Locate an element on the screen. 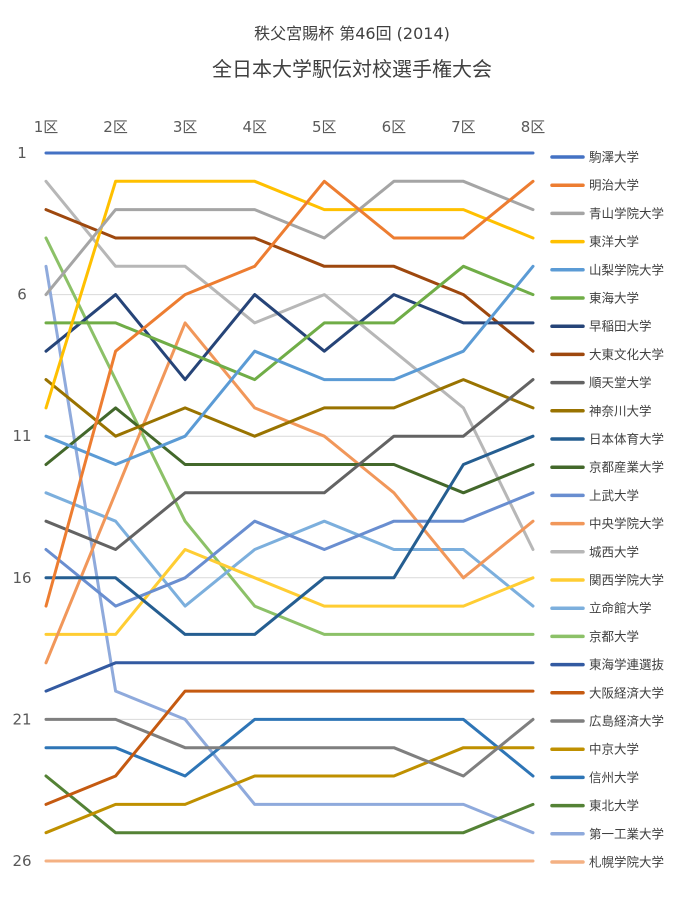 The height and width of the screenshot is (912, 686). x-tick-label: 5区 is located at coordinates (324, 127).